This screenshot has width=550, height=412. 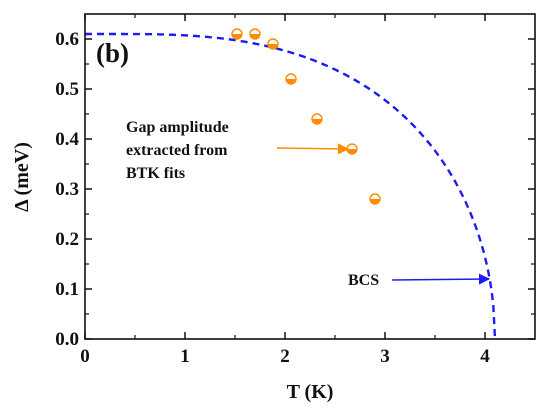 I want to click on y-tick-label: 0.1, so click(x=67, y=289).